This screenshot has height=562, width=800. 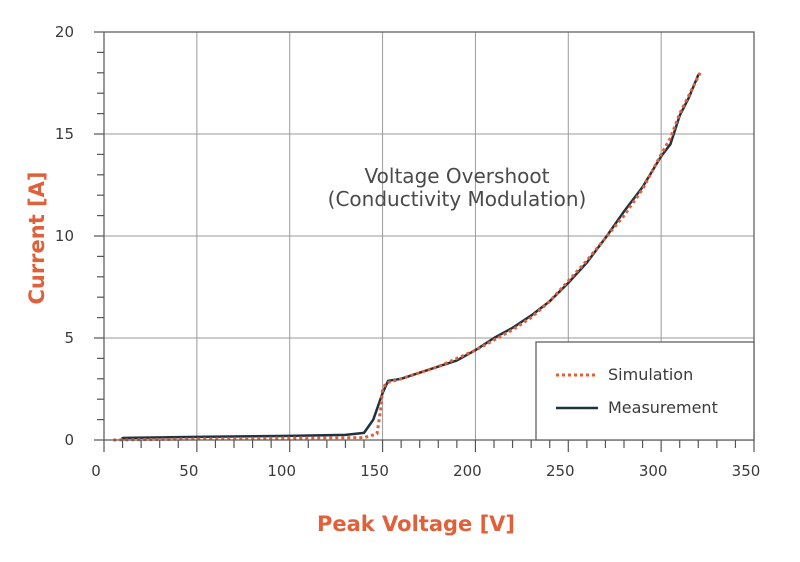 I want to click on y-tick-label: 15, so click(x=64, y=134).